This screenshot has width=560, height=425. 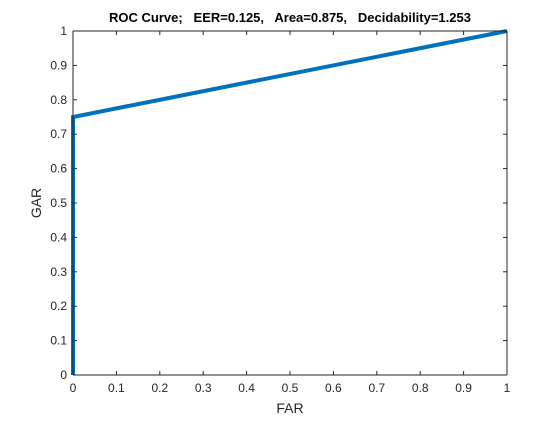 What do you see at coordinates (58, 100) in the screenshot?
I see `y-tick-label: 0.8` at bounding box center [58, 100].